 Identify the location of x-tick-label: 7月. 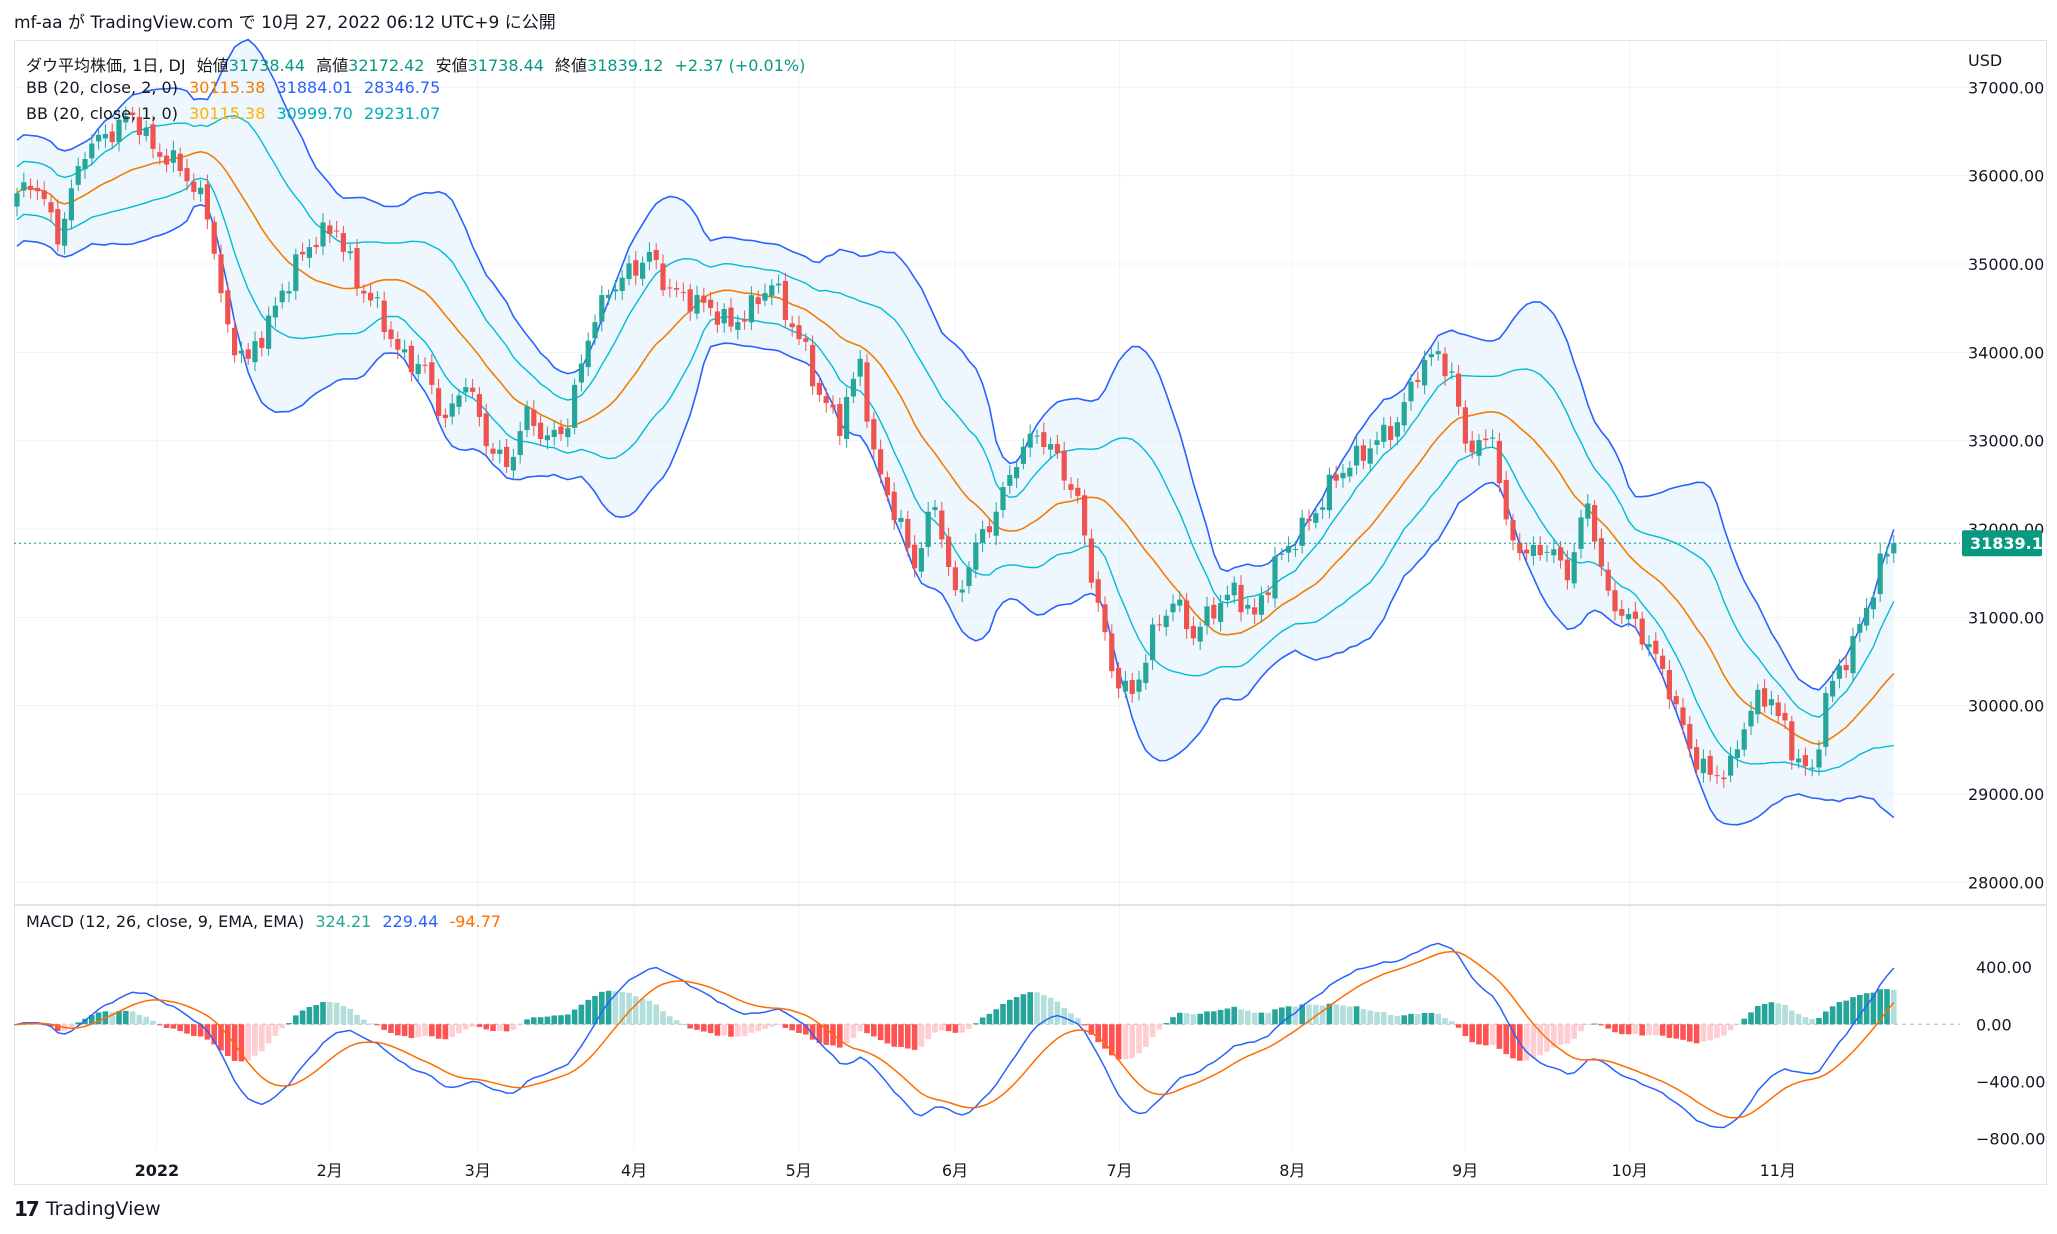
(1119, 1170).